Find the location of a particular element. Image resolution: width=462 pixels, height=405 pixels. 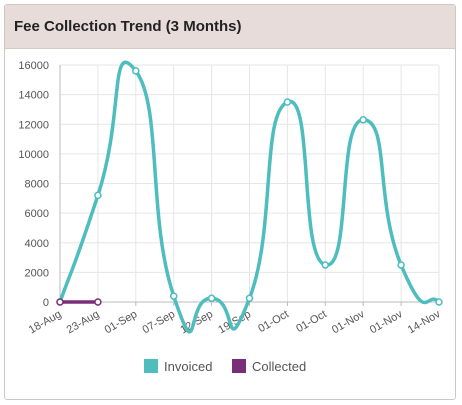

y-tick-label: 6000 is located at coordinates (37, 214).